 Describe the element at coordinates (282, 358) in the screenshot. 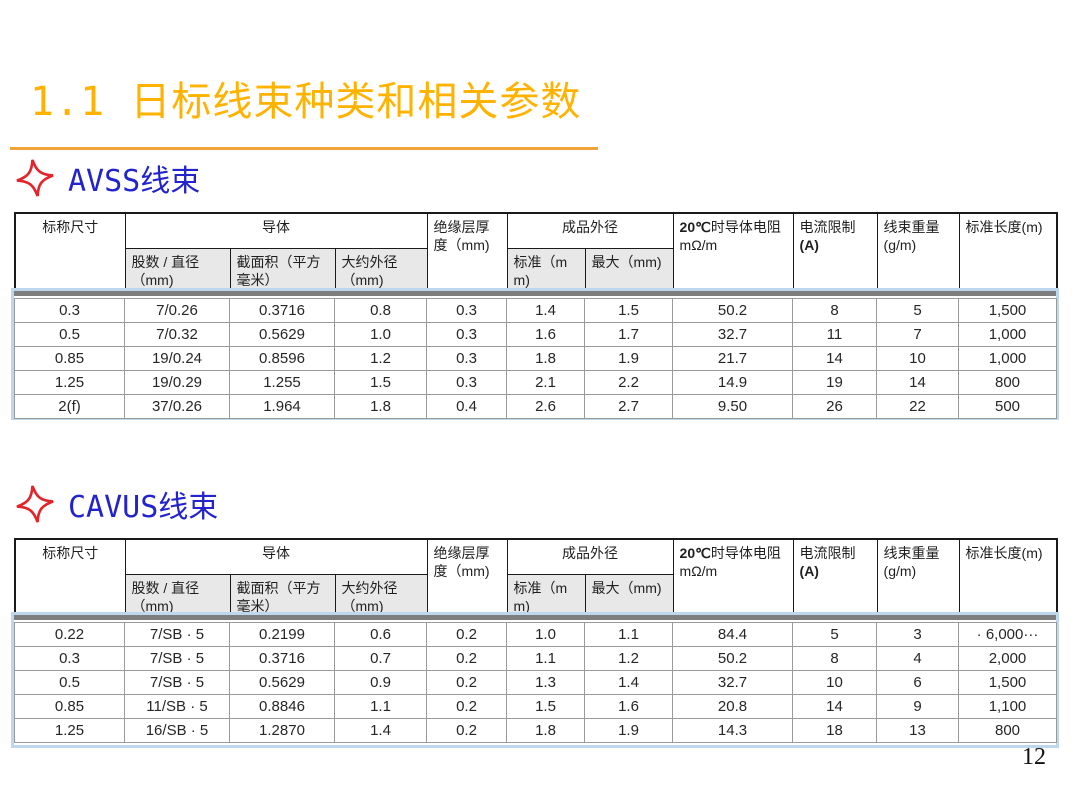

I see `table-cell: 0.8596` at that location.